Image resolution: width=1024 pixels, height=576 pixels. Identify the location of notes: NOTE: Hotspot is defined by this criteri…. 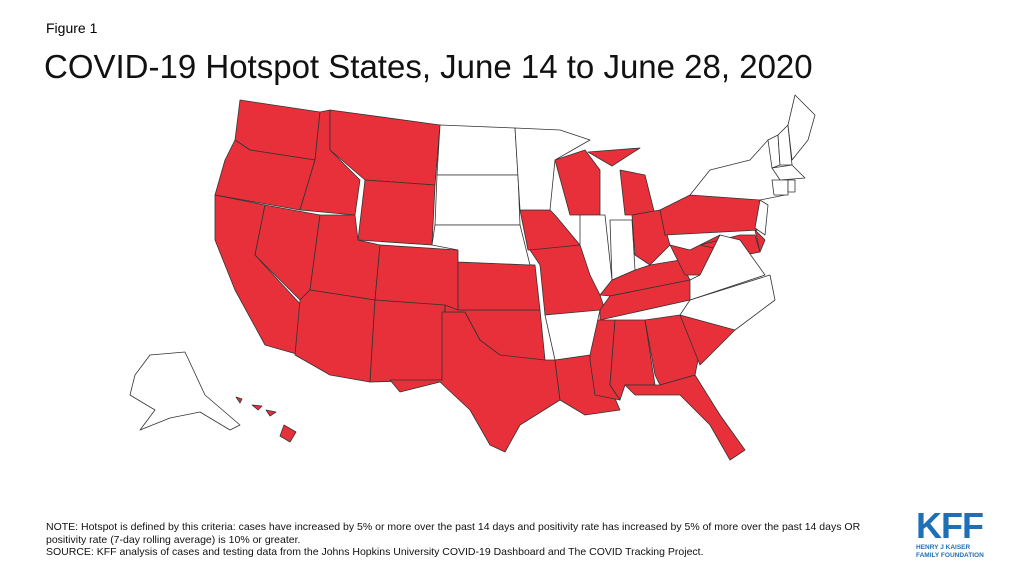
(466, 540).